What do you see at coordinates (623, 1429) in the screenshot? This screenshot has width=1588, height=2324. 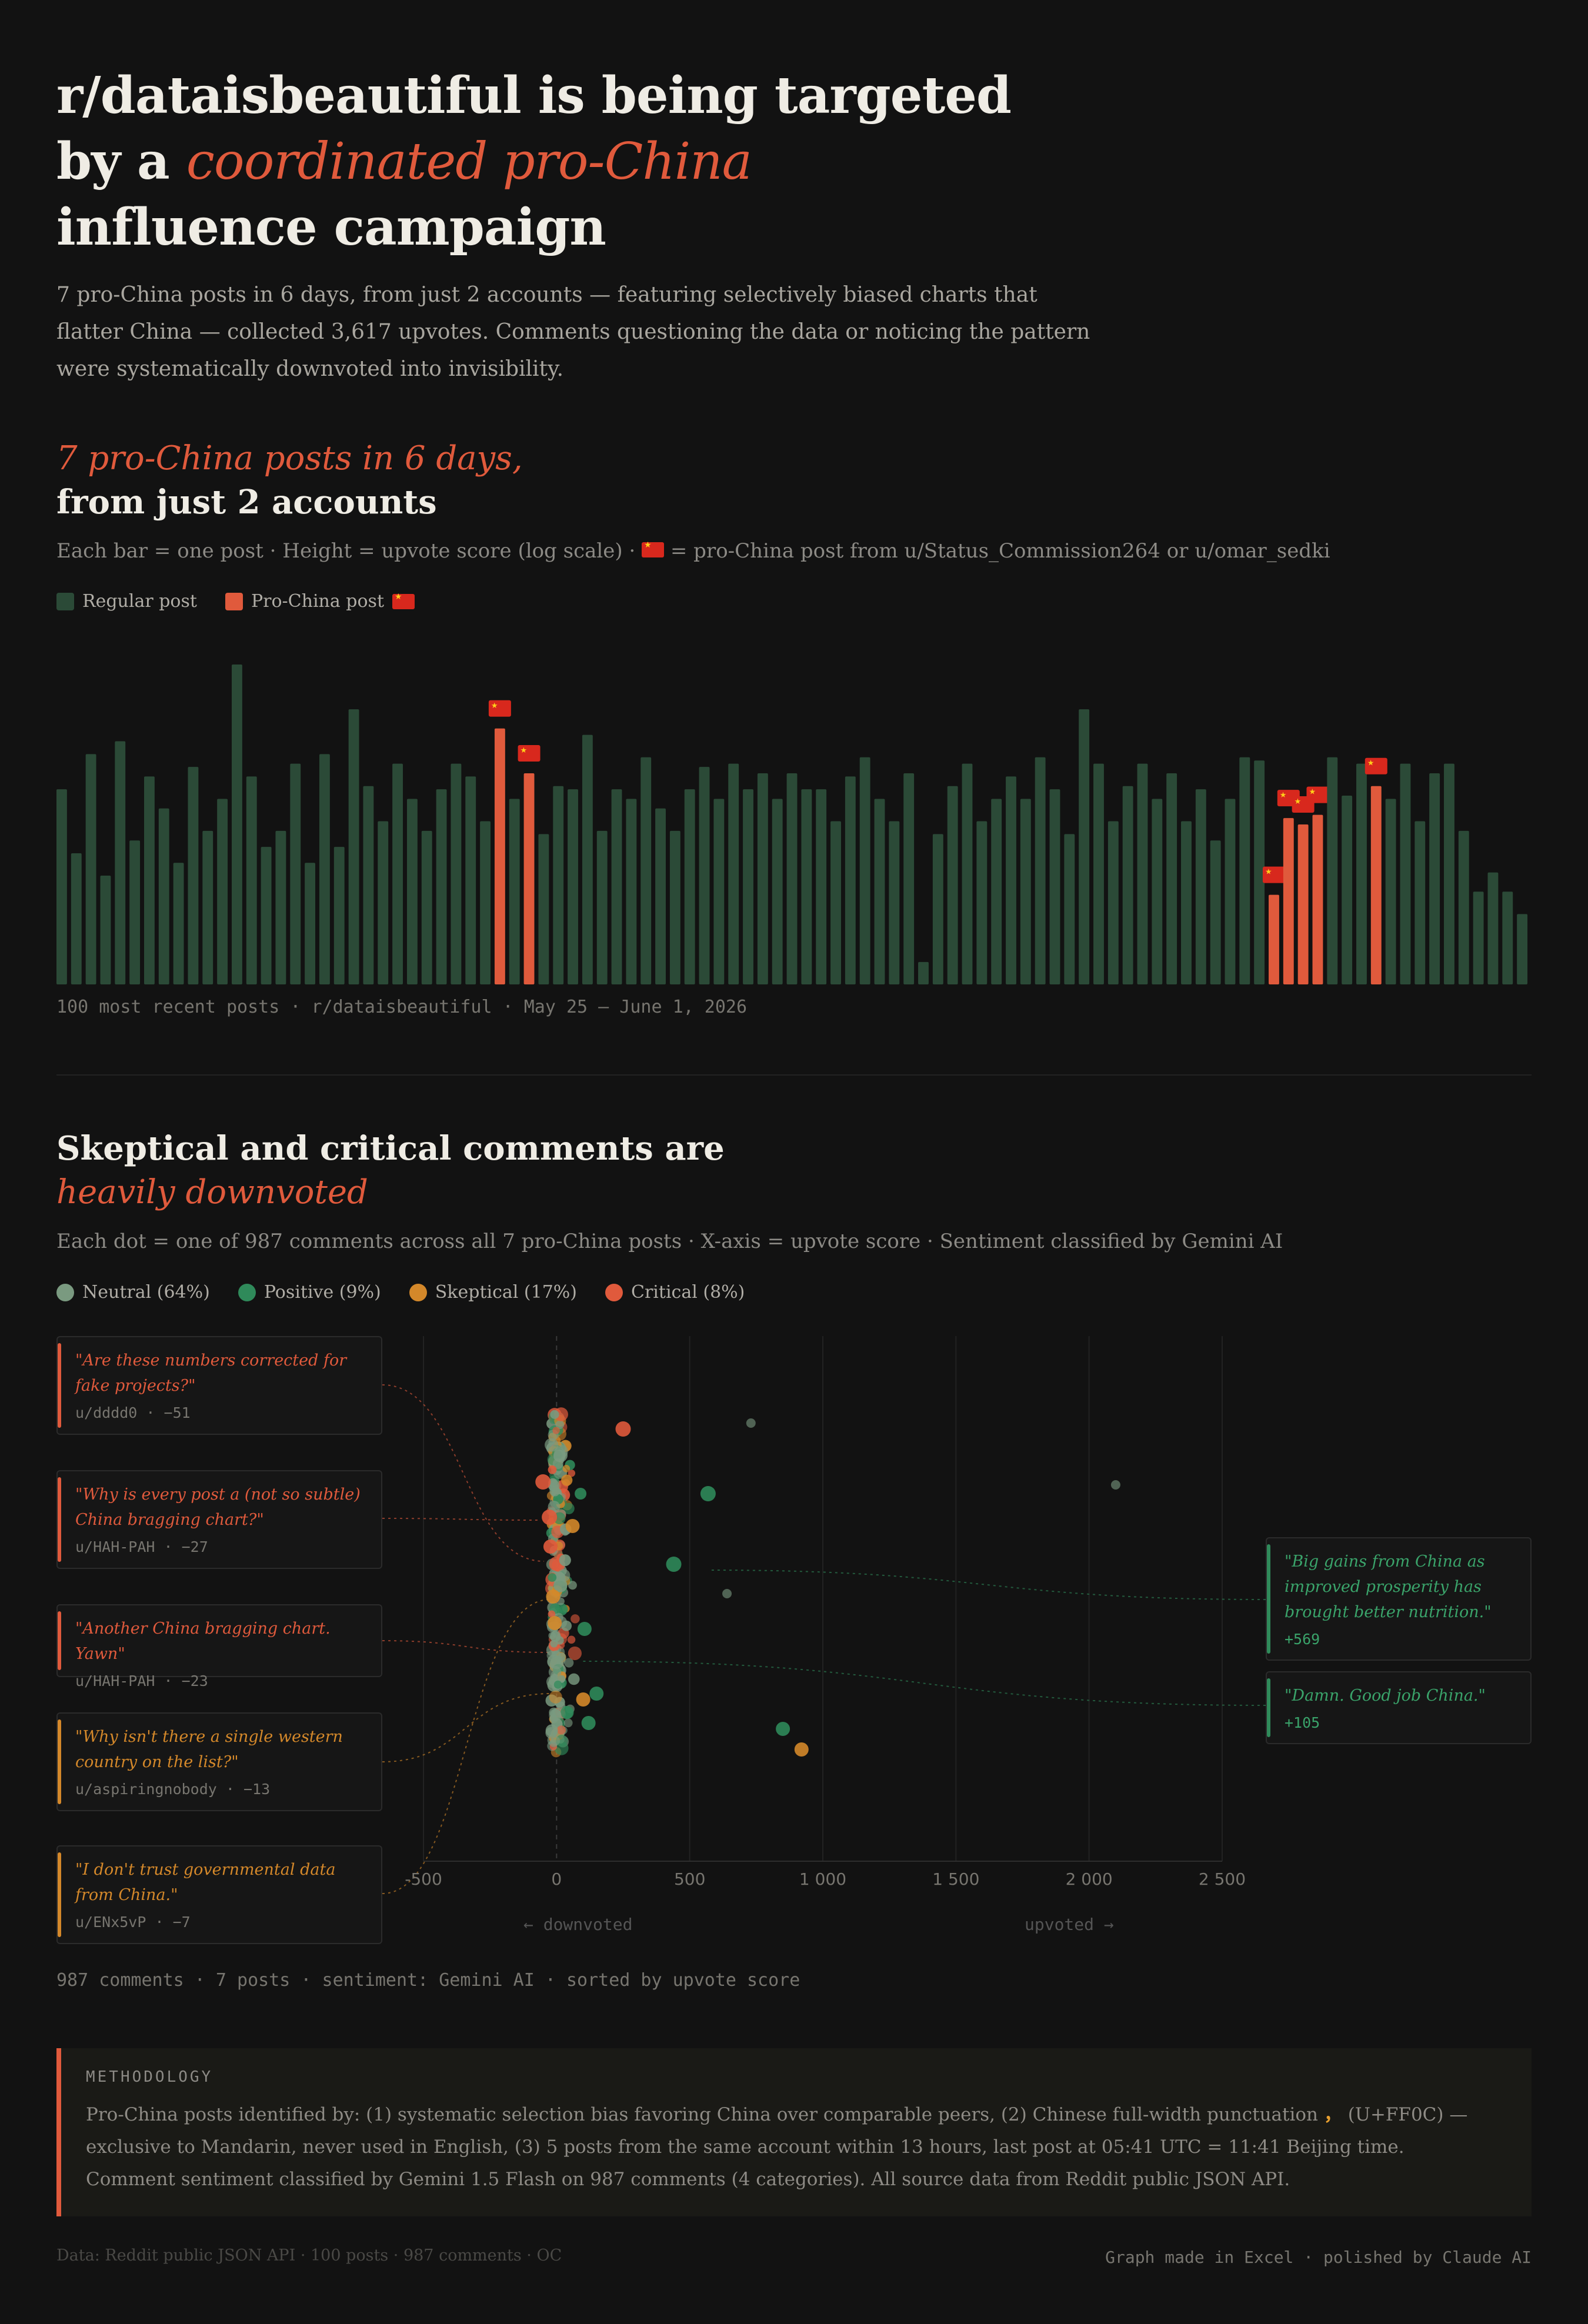 I see `comment-dot-critical` at bounding box center [623, 1429].